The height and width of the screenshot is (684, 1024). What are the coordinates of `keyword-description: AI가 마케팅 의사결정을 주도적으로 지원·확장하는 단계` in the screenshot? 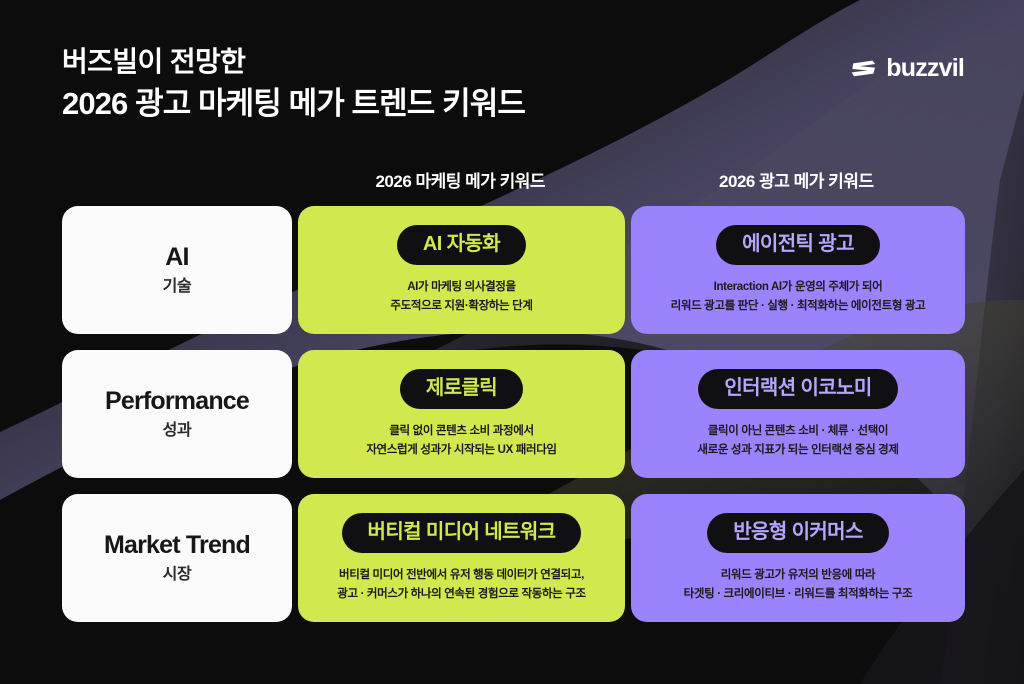 It's located at (461, 296).